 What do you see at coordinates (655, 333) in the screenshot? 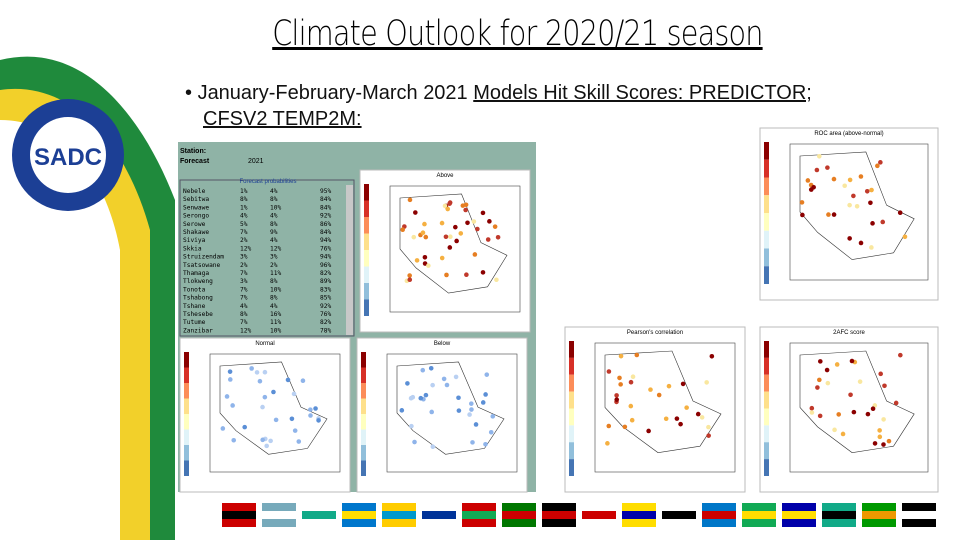
I see `map-title: Pearson's correlation` at bounding box center [655, 333].